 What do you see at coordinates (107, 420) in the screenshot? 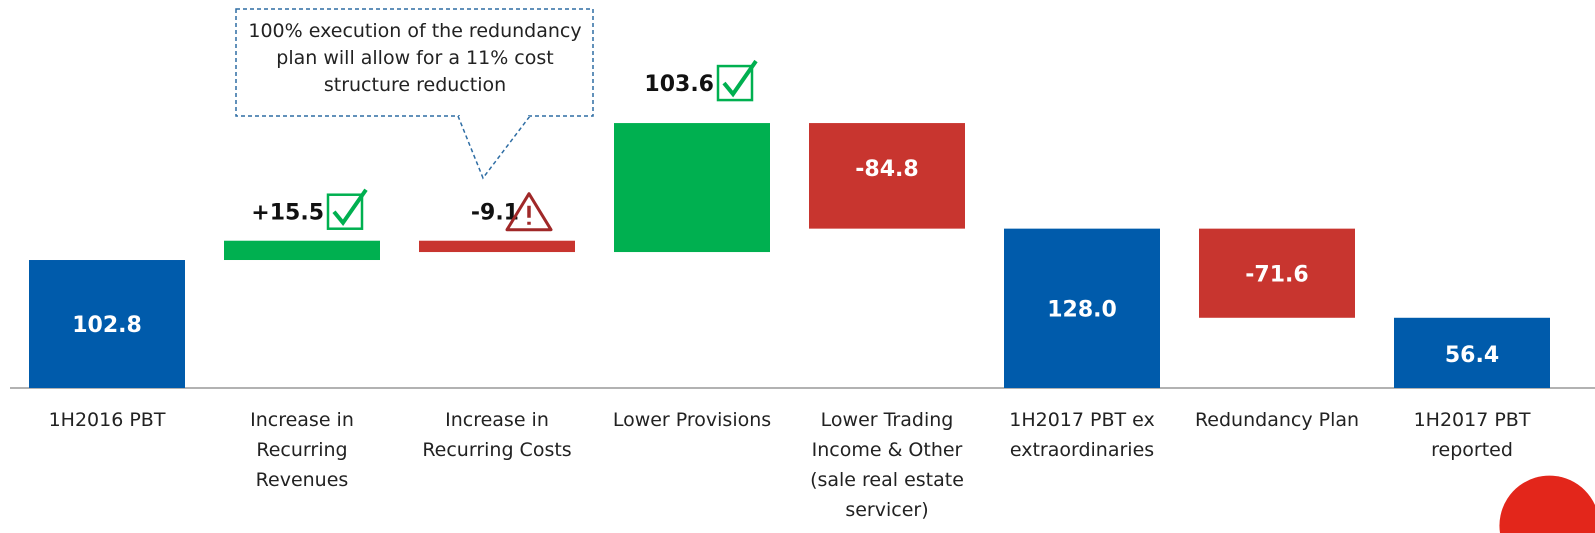
I see `x-tick-label: 1H2016 PBT` at bounding box center [107, 420].